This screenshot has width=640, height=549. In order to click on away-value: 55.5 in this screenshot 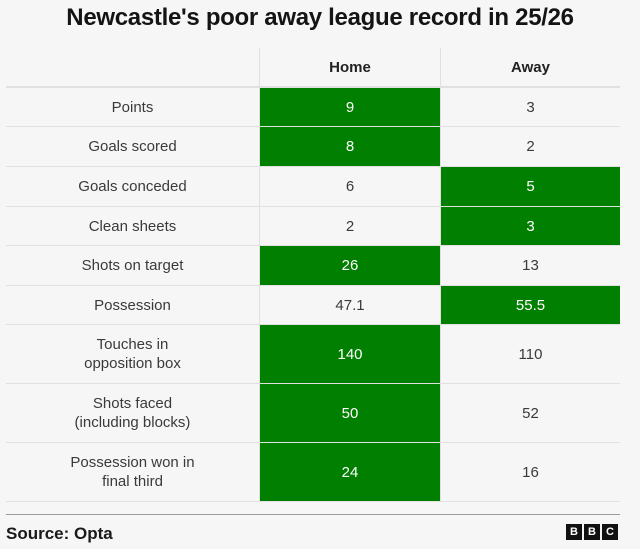, I will do `click(530, 305)`.